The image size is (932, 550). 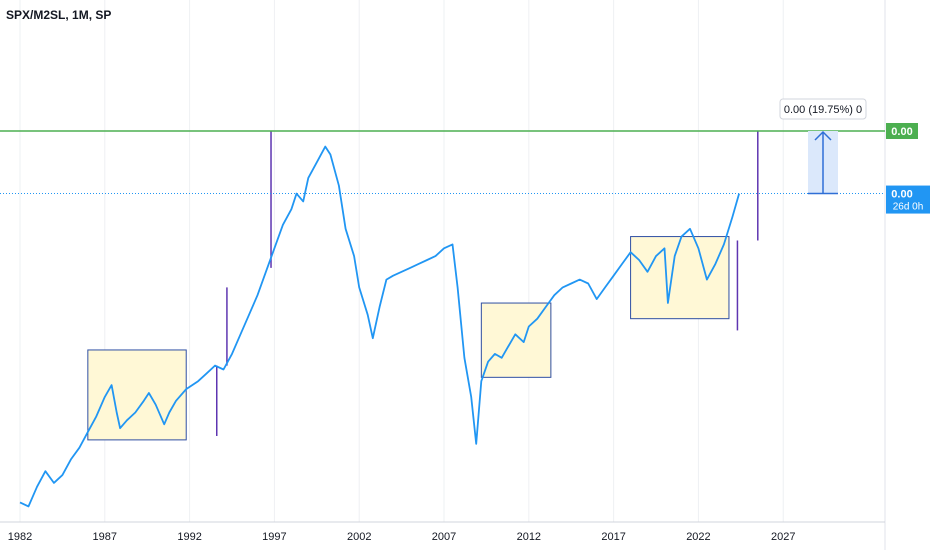 What do you see at coordinates (274, 537) in the screenshot?
I see `x-tick-label: 1997` at bounding box center [274, 537].